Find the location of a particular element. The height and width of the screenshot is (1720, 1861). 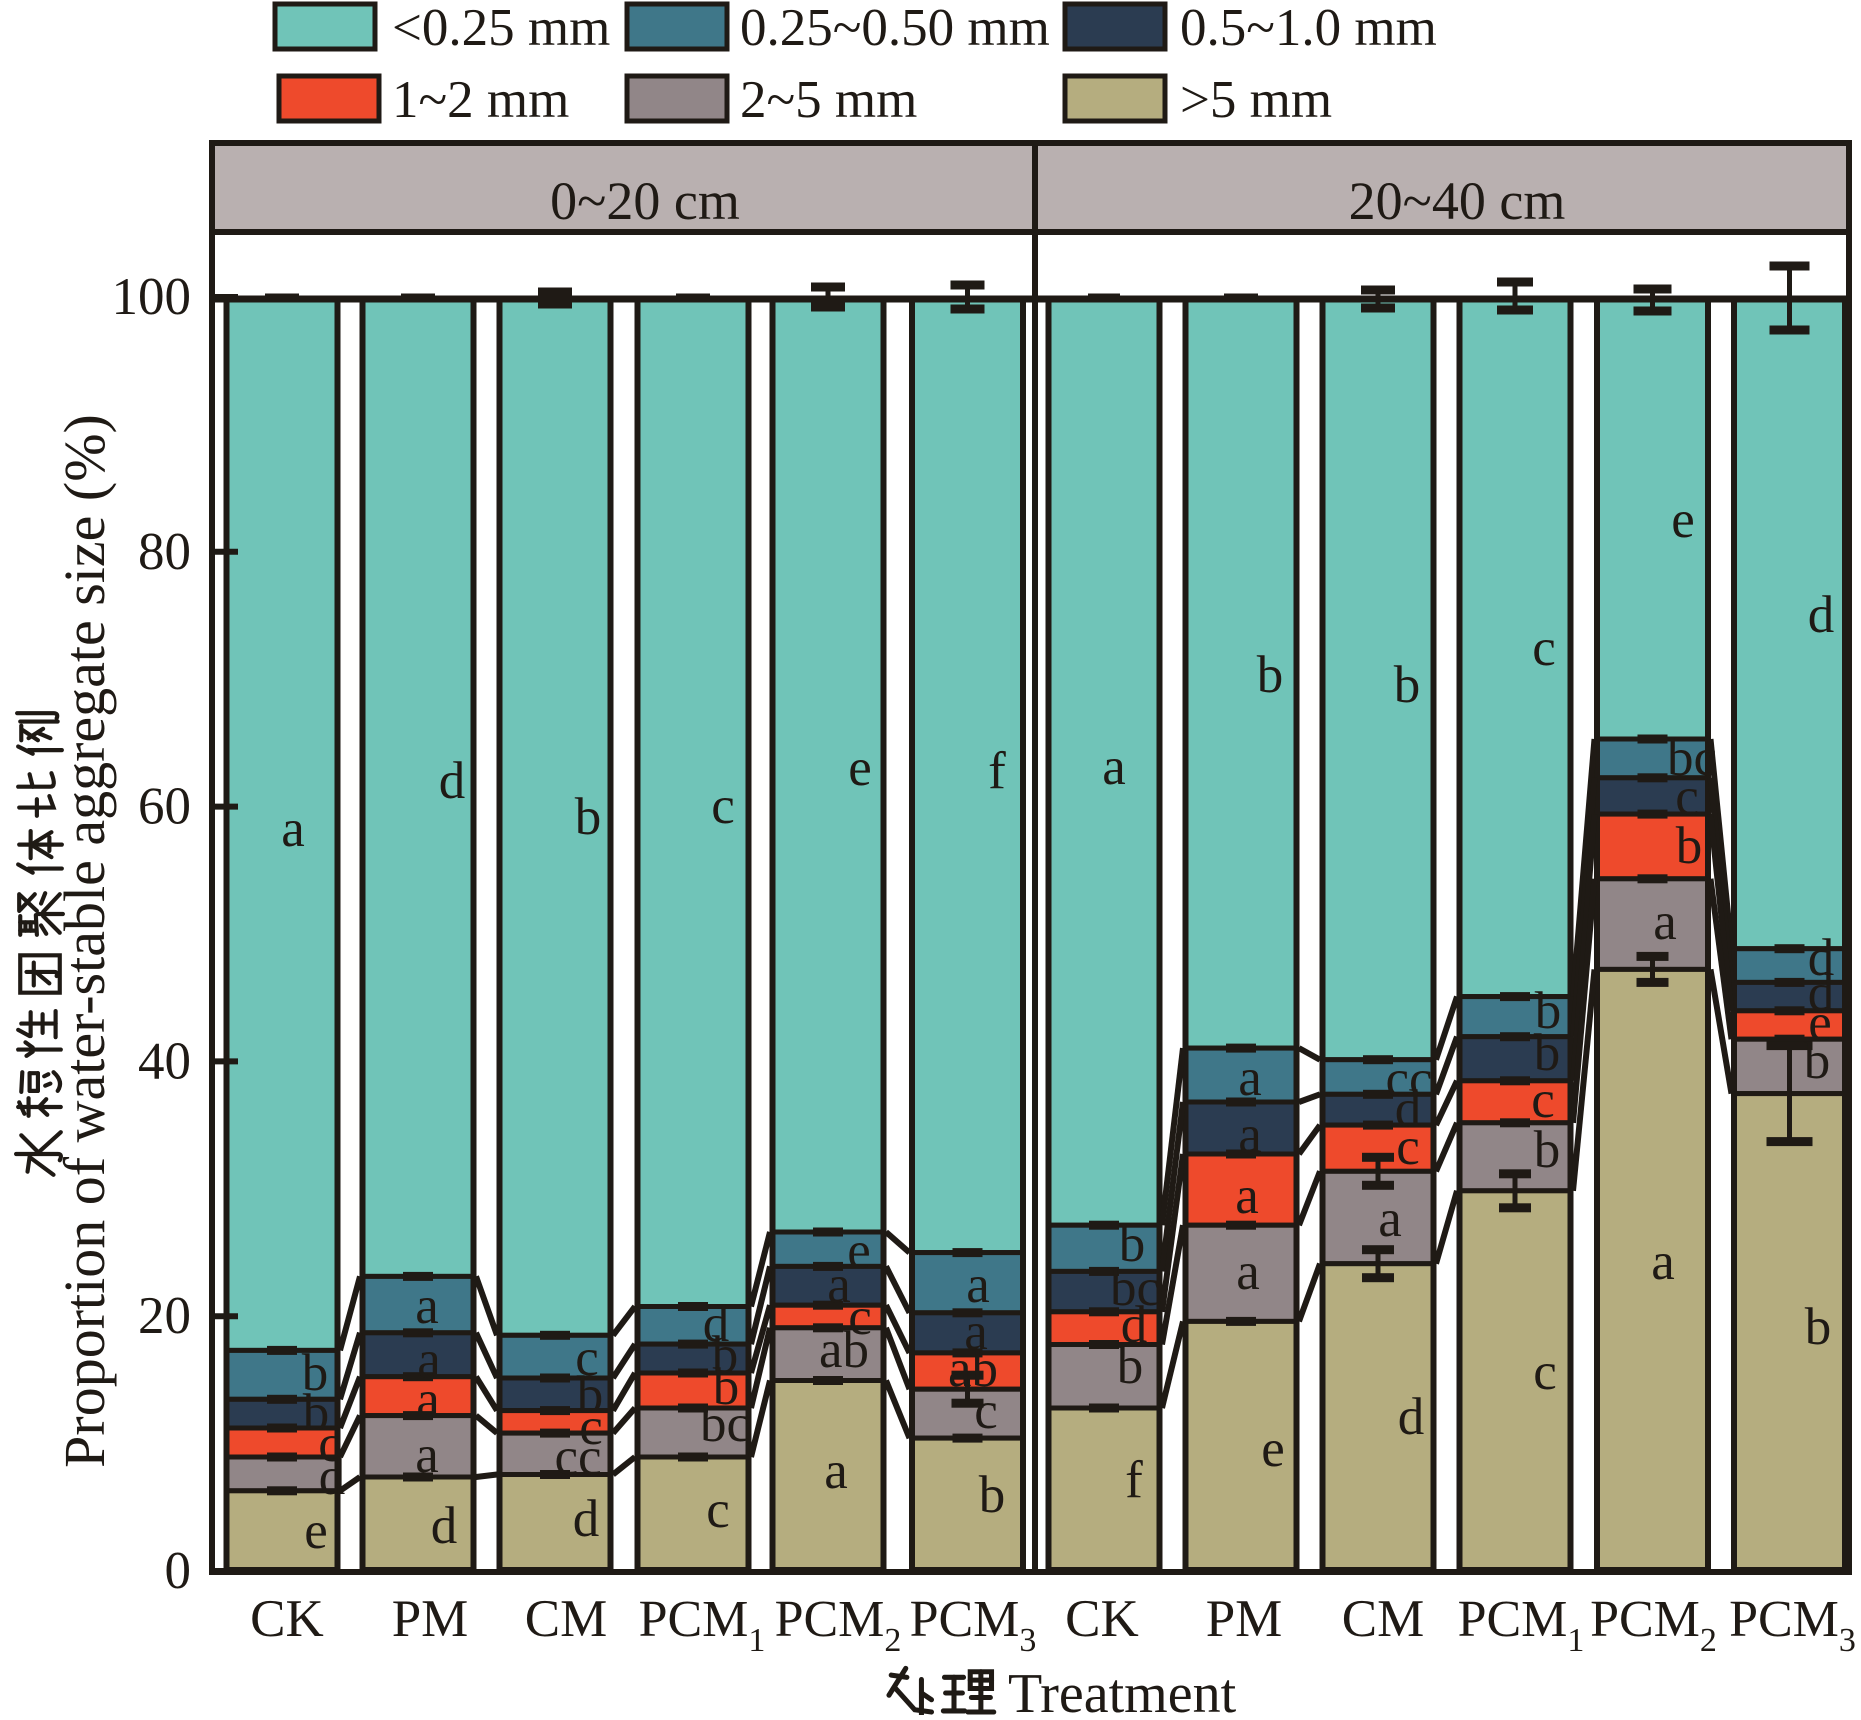

svg-text: 2~5 mm is located at coordinates (828, 100).